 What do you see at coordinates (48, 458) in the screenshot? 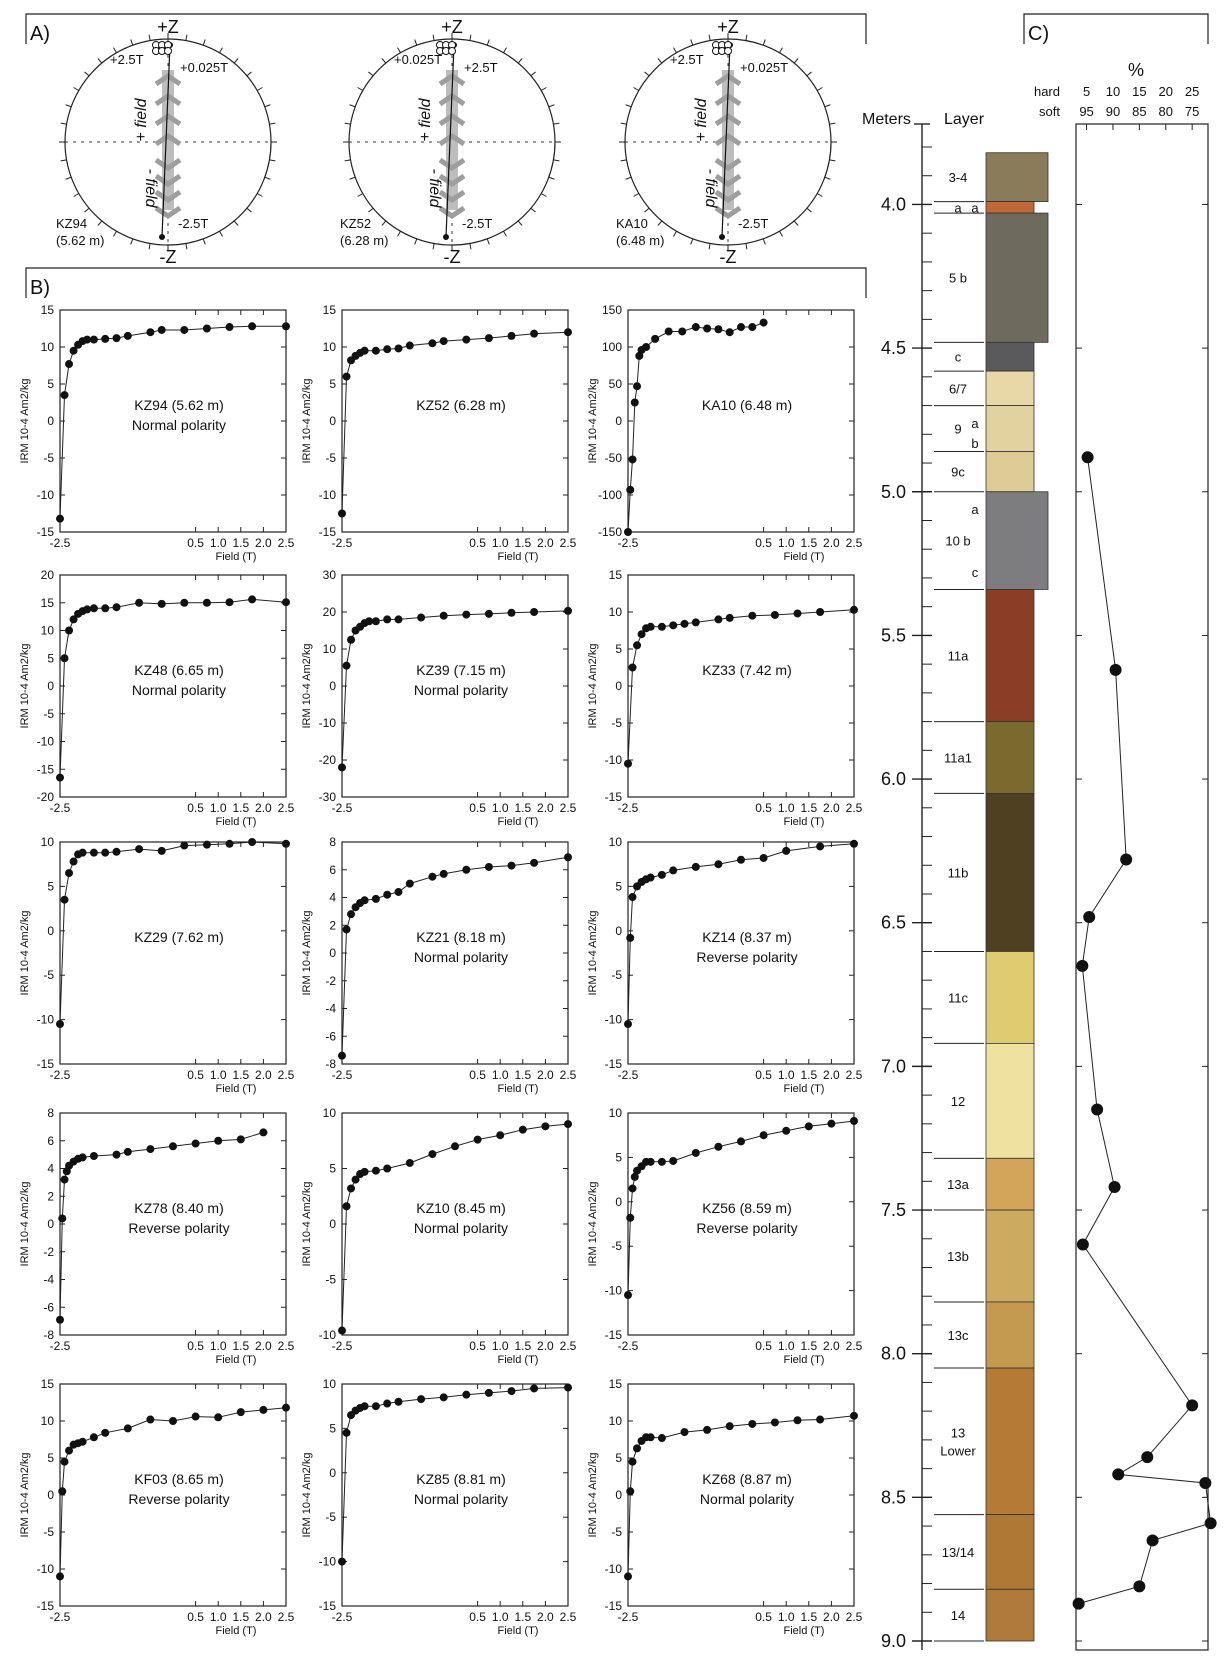
I see `y-tick-label: -5` at bounding box center [48, 458].